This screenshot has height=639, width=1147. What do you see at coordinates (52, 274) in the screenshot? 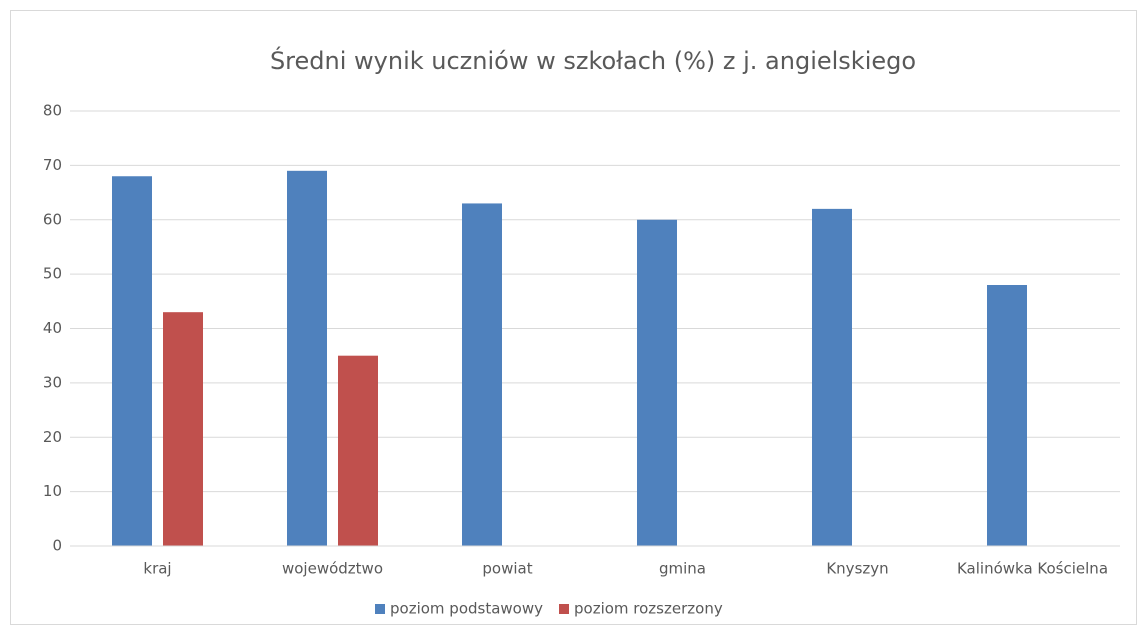
I see `y-tick-label: 50` at bounding box center [52, 274].